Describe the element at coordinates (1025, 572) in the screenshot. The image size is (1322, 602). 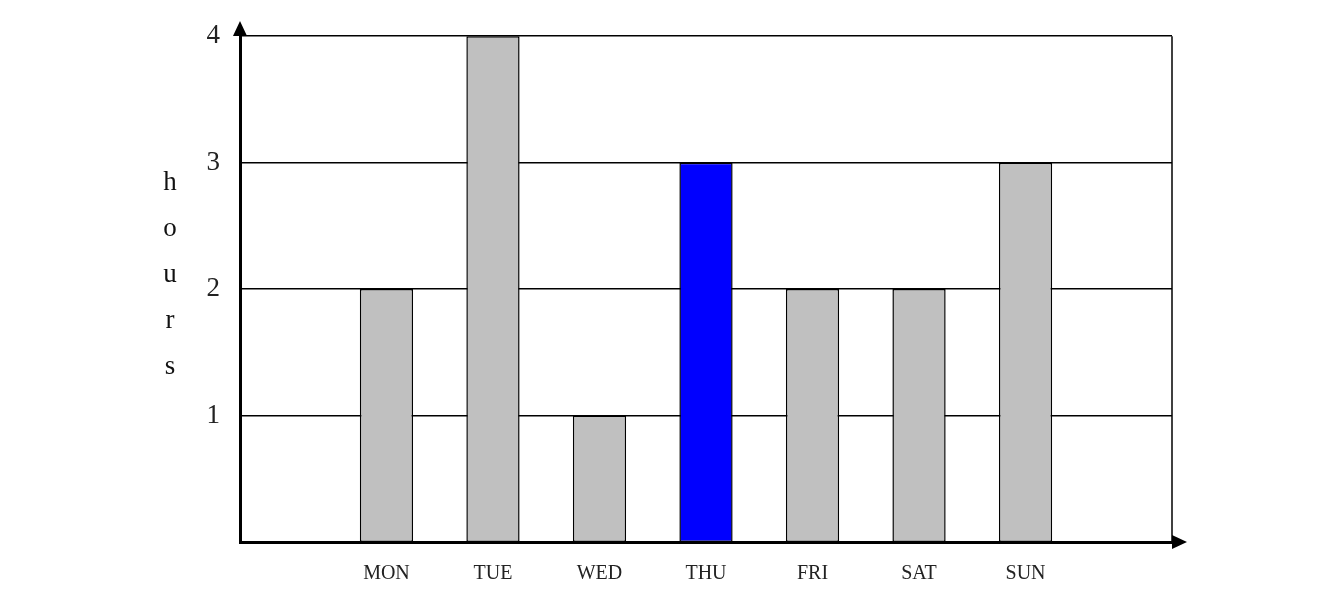
I see `x-tick-label: SUN` at that location.